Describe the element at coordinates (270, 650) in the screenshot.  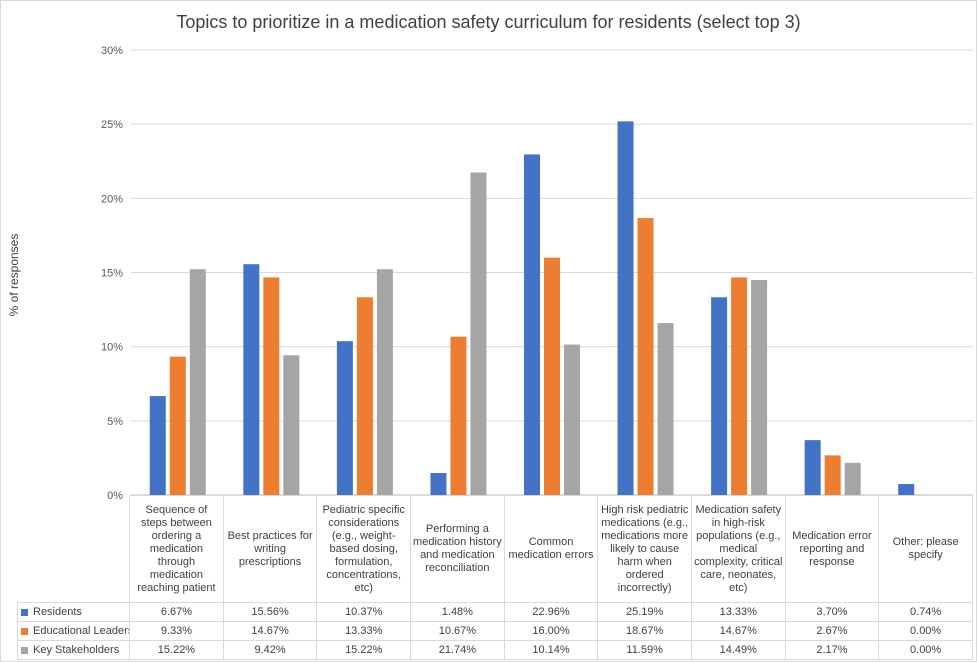
I see `data-value-label: 9.42%` at that location.